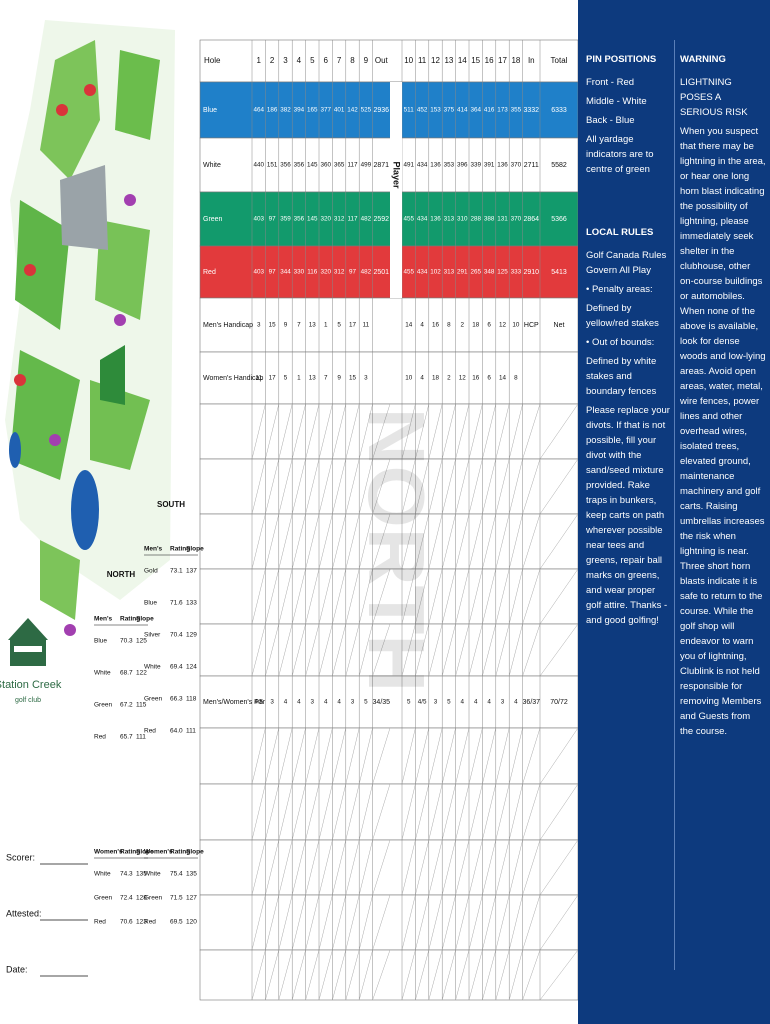  I want to click on rating-header: Men's, so click(153, 549).